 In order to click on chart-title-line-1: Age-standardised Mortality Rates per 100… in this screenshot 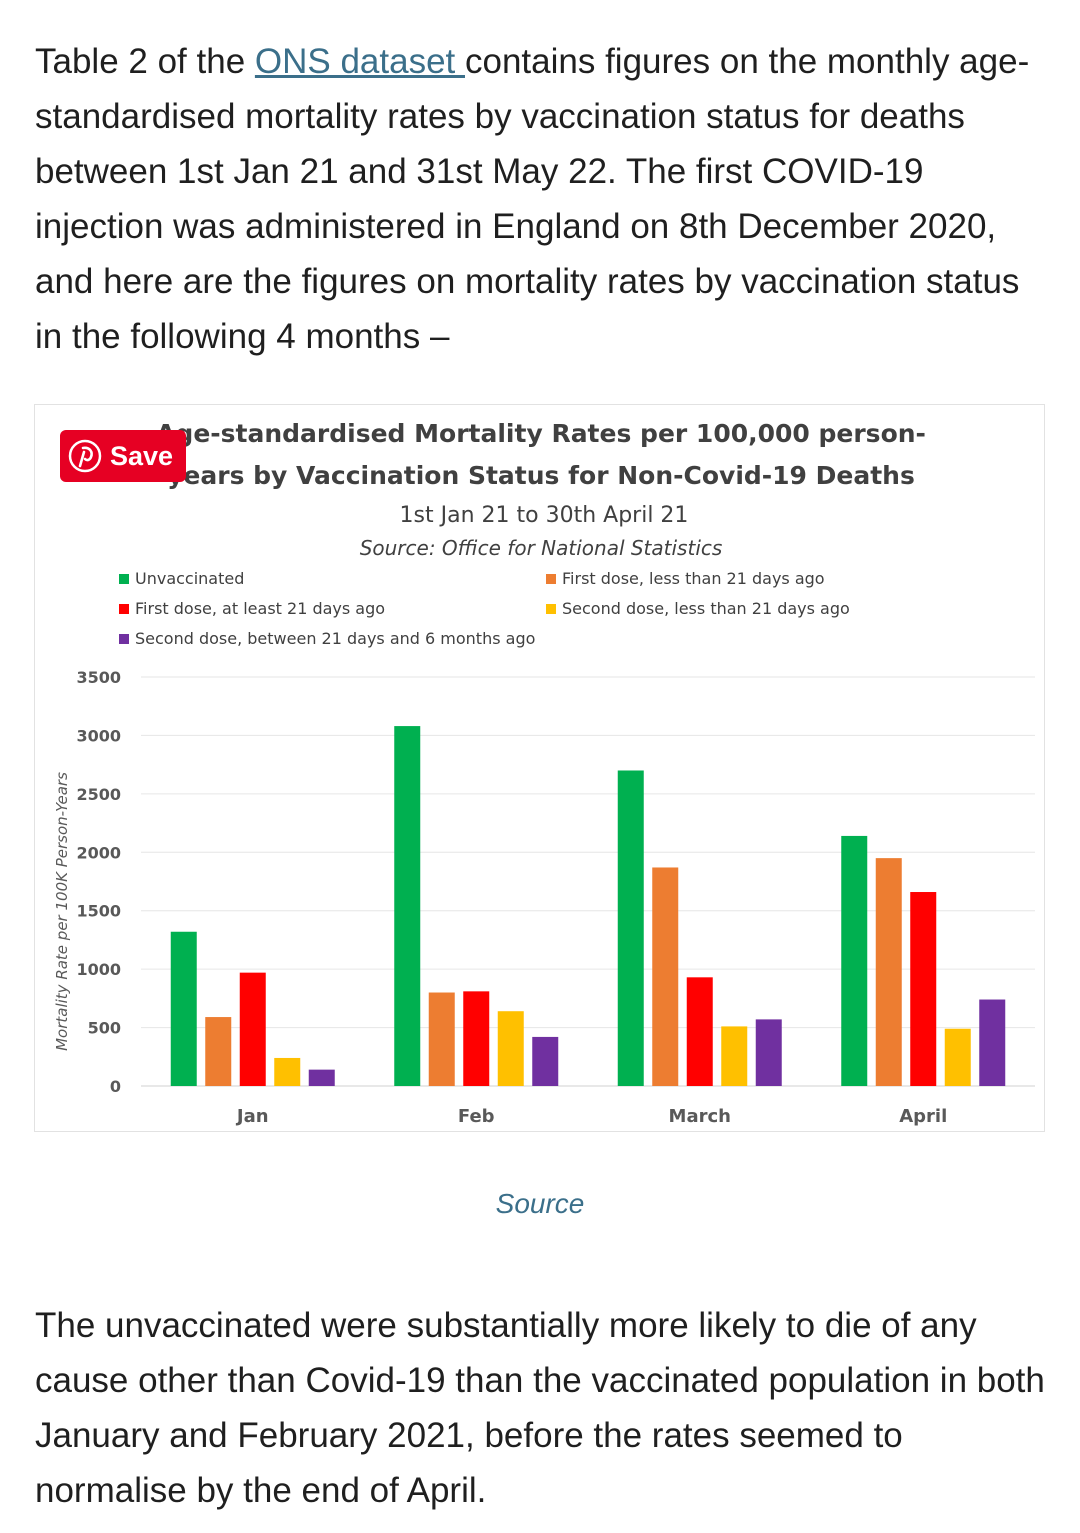, I will do `click(541, 433)`.